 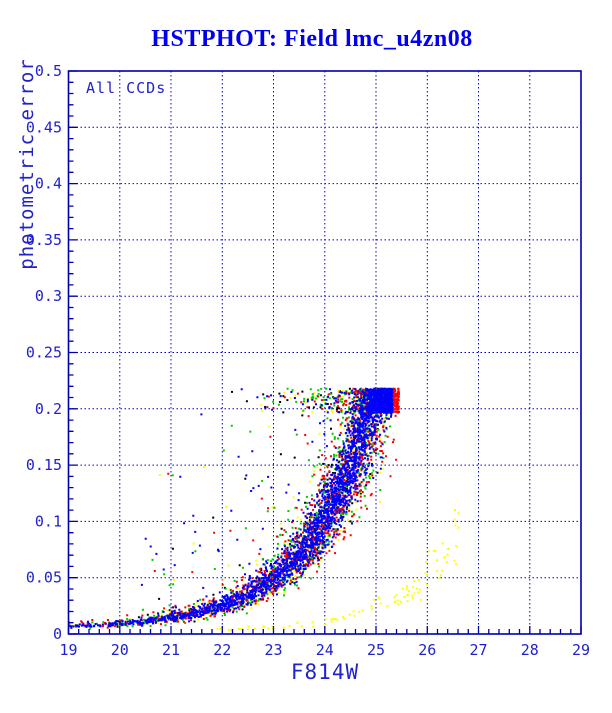 What do you see at coordinates (126, 88) in the screenshot?
I see `all-ccds-label: All CCDs` at bounding box center [126, 88].